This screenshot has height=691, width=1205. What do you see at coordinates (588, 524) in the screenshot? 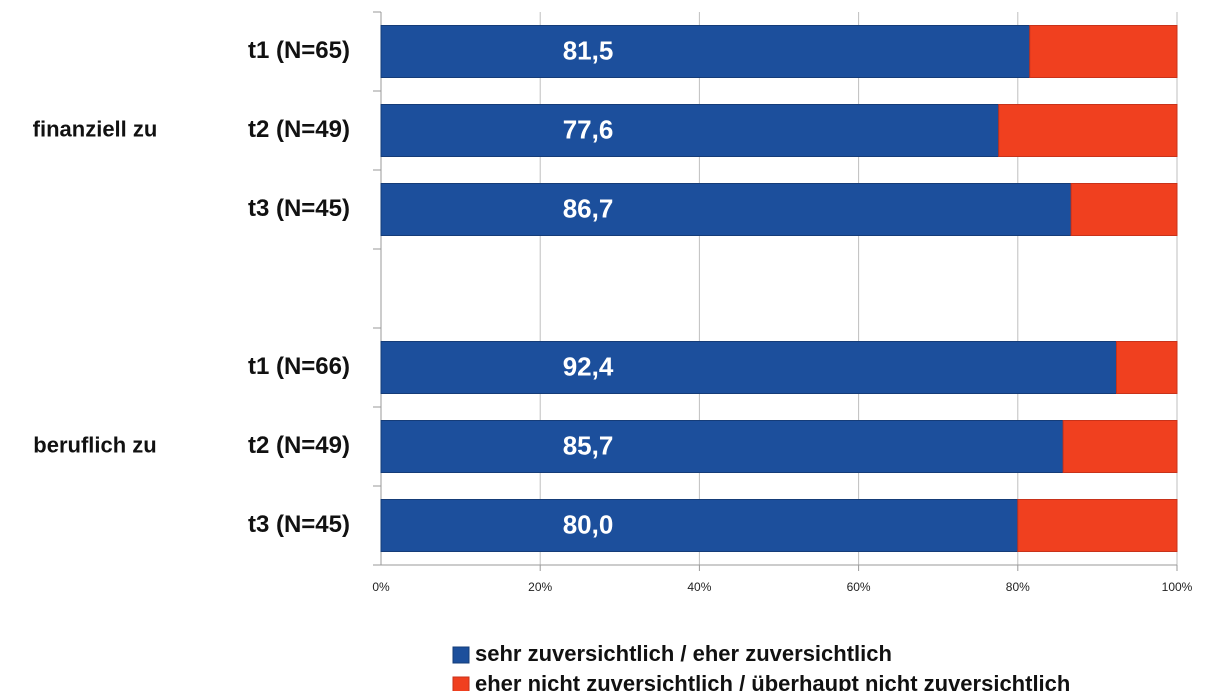
I see `value-label: 80,0` at bounding box center [588, 524].